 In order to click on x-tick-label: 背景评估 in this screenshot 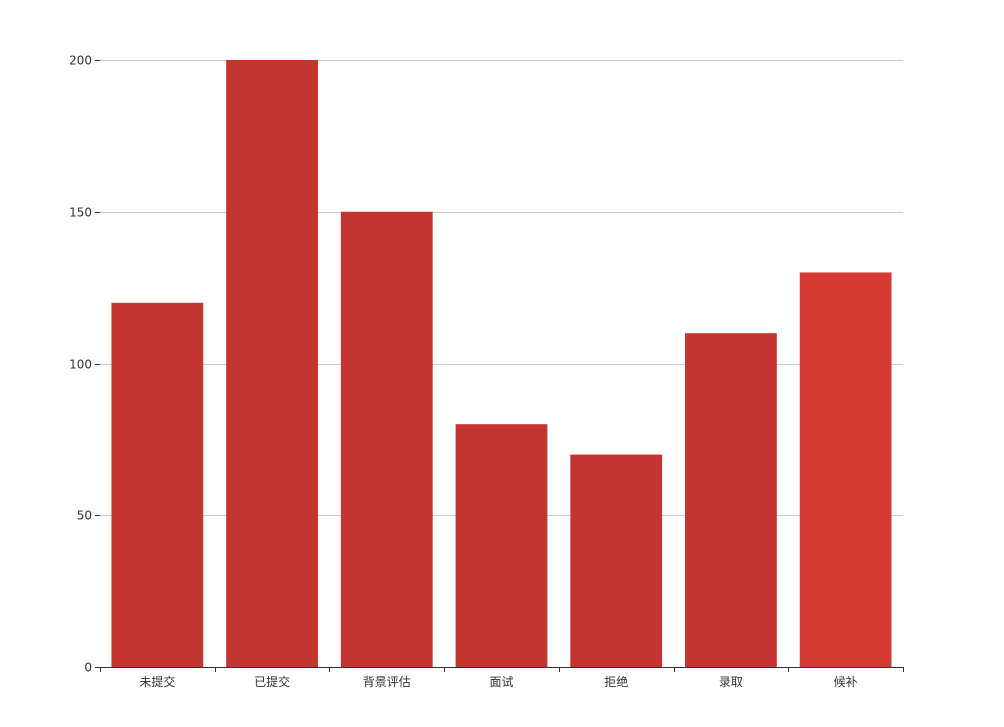, I will do `click(387, 682)`.